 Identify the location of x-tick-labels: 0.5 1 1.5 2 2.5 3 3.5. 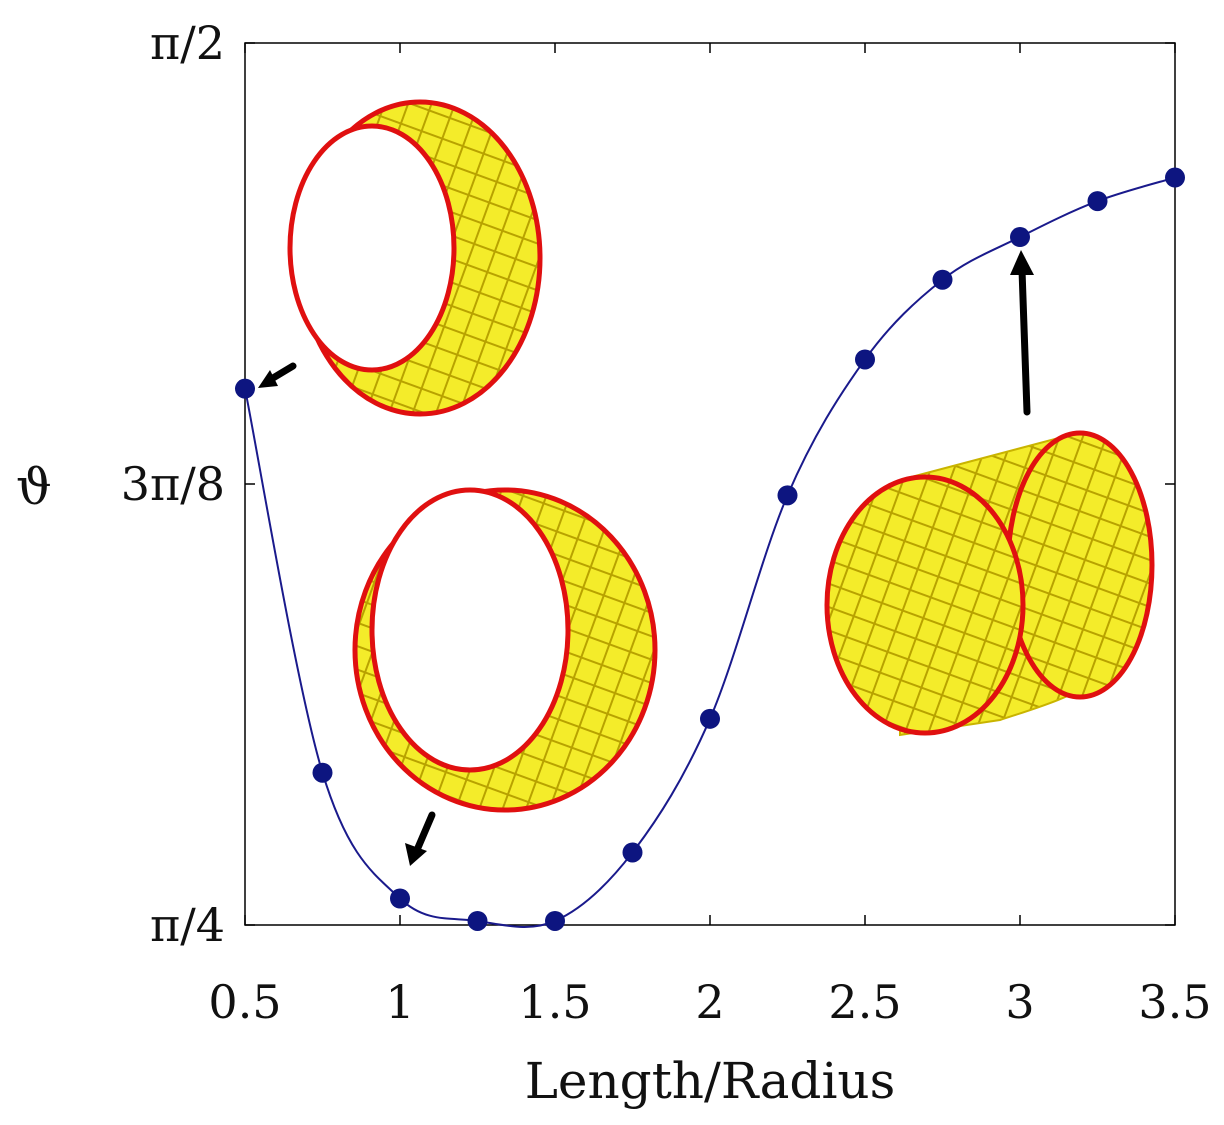
(709, 1002).